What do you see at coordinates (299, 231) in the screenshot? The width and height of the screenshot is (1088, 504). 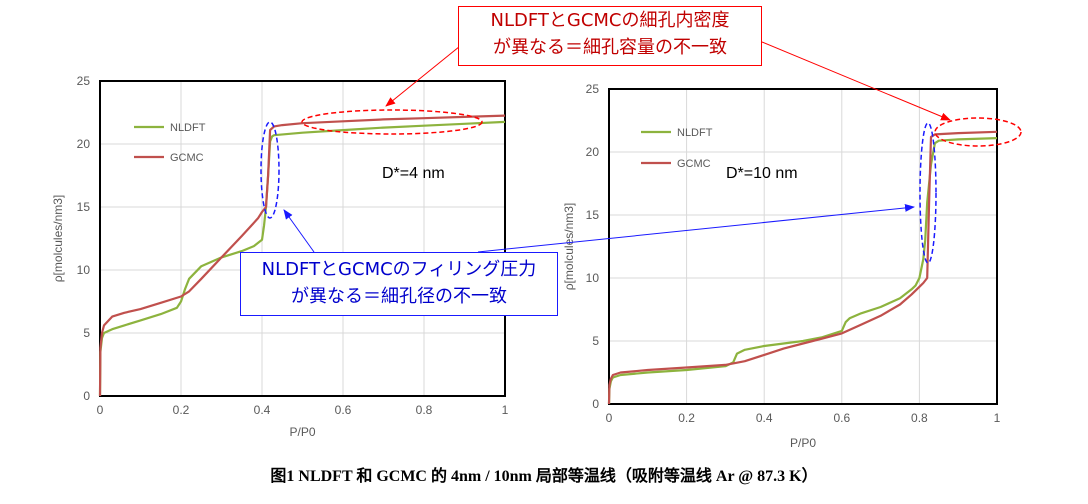 I see `blue-arrow-left` at bounding box center [299, 231].